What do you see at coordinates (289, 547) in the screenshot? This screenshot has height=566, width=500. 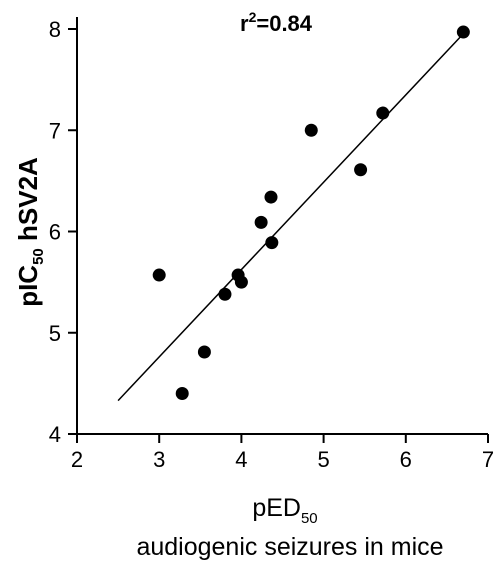 I see `x-axis-label-line2: audiogenic seizures in mice` at bounding box center [289, 547].